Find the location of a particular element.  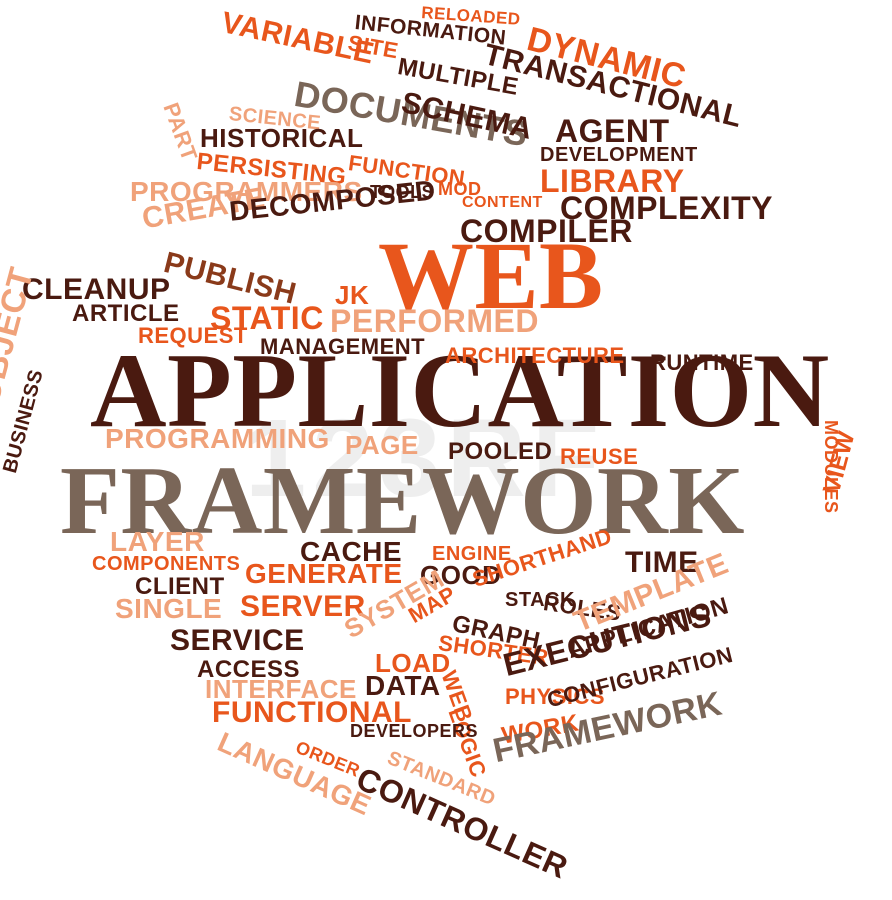

word-stack-59: STACK is located at coordinates (540, 600).